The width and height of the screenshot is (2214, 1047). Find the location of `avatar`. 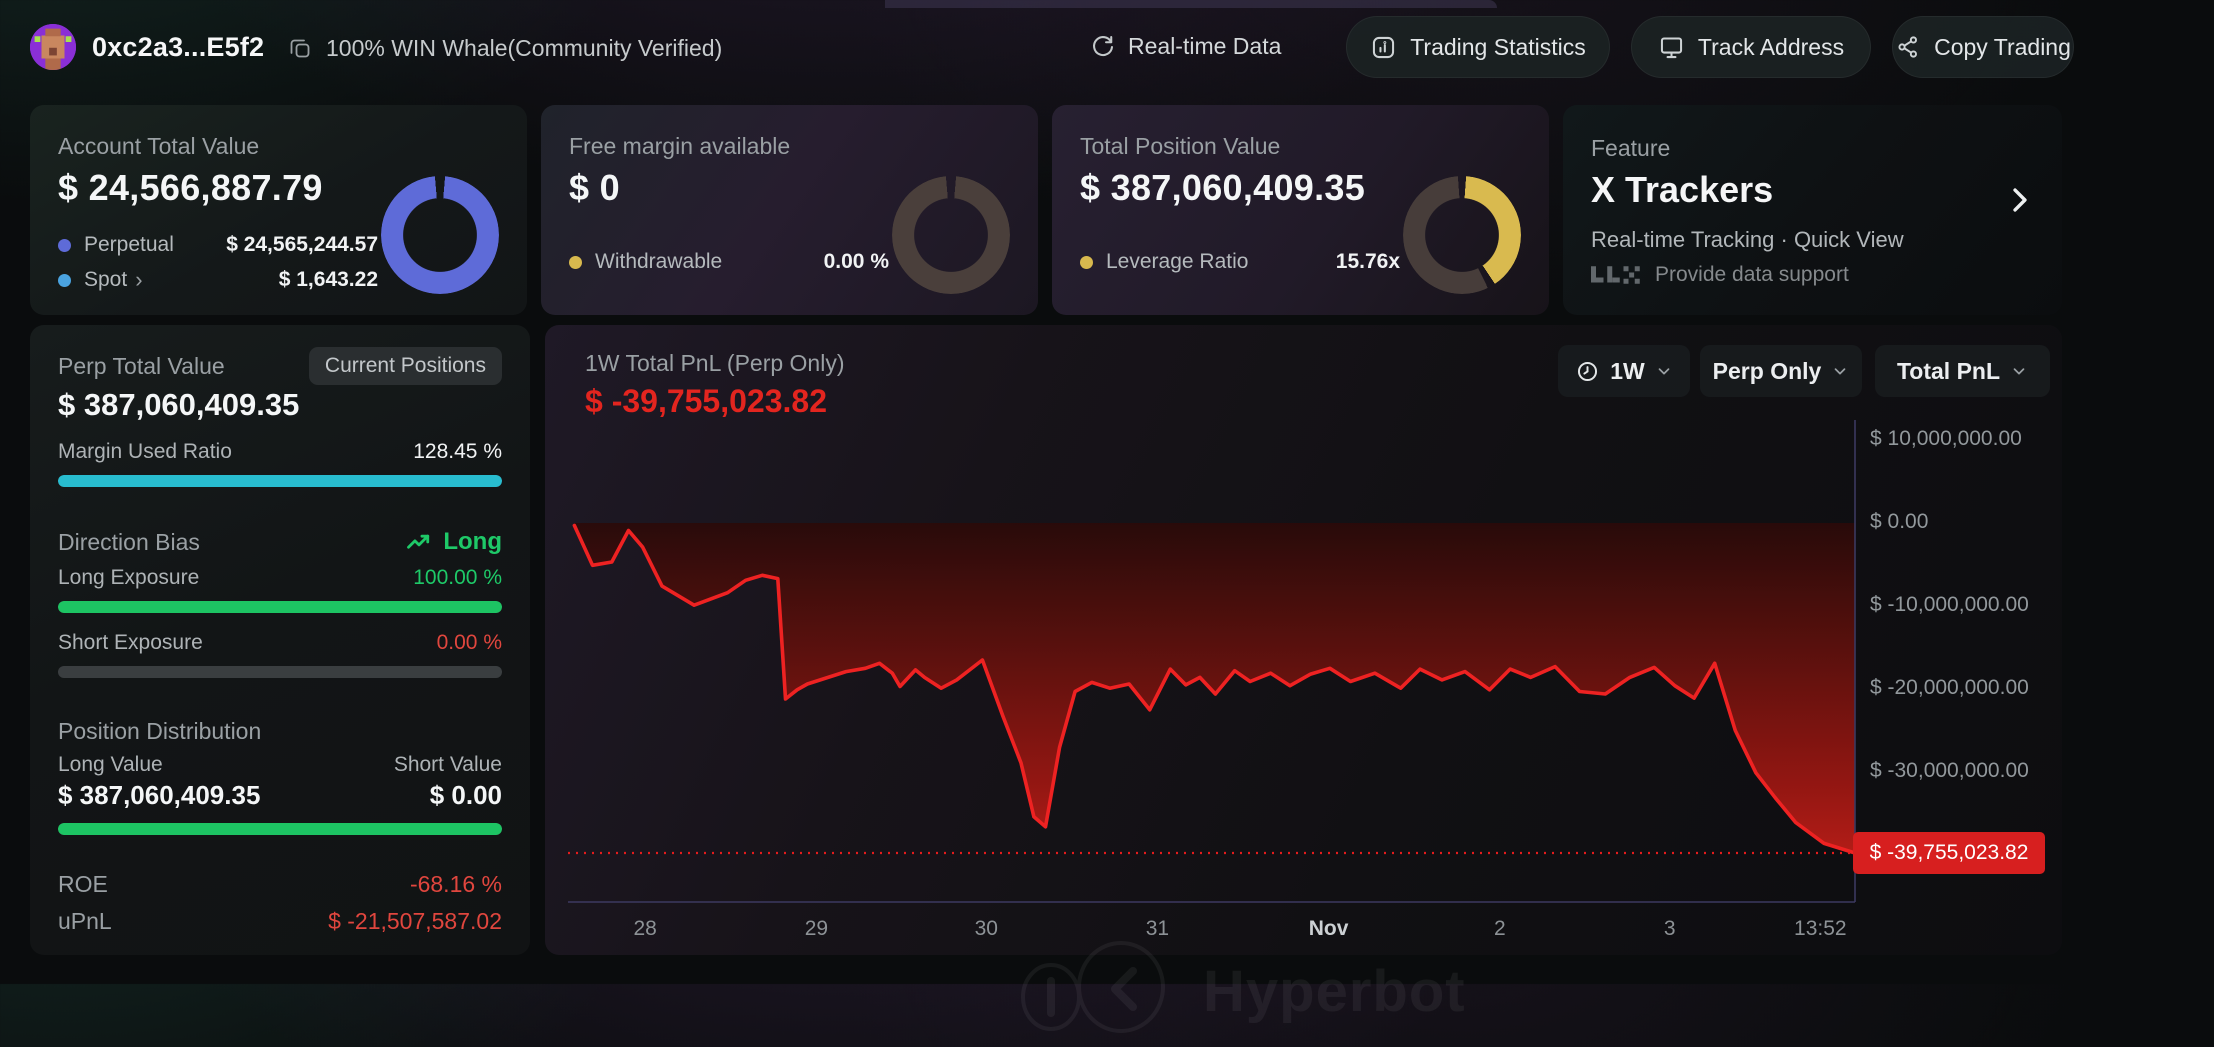

avatar is located at coordinates (53, 47).